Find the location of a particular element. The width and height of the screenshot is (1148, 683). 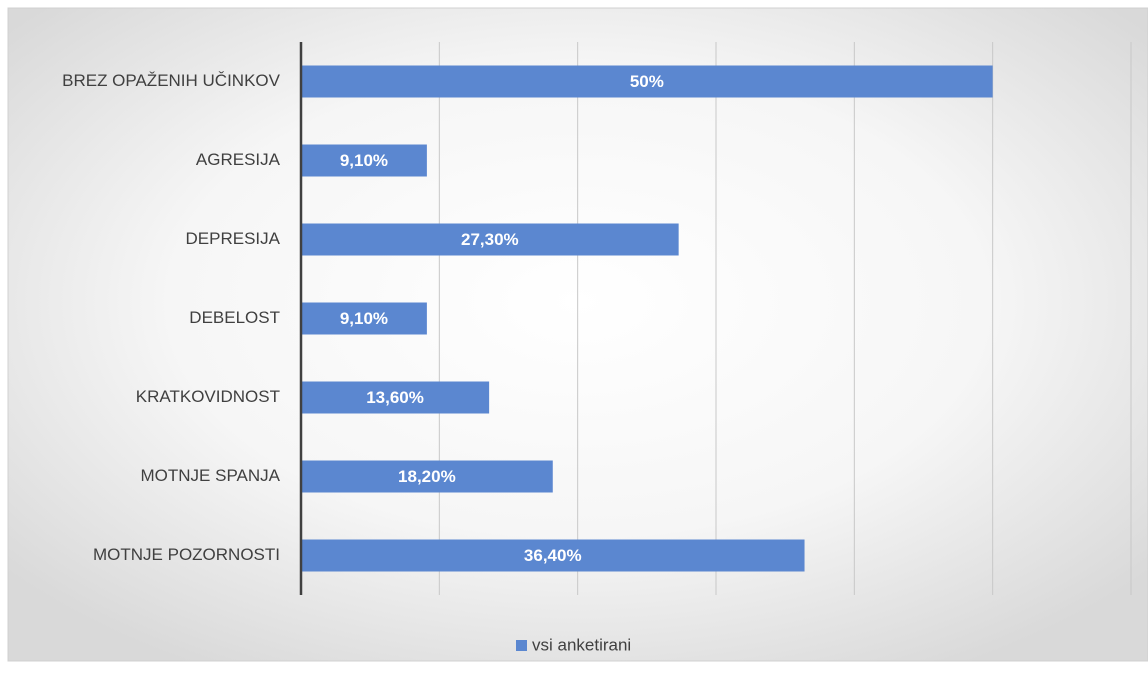

y-tick-label: MOTNJE POZORNOSTI is located at coordinates (186, 554).